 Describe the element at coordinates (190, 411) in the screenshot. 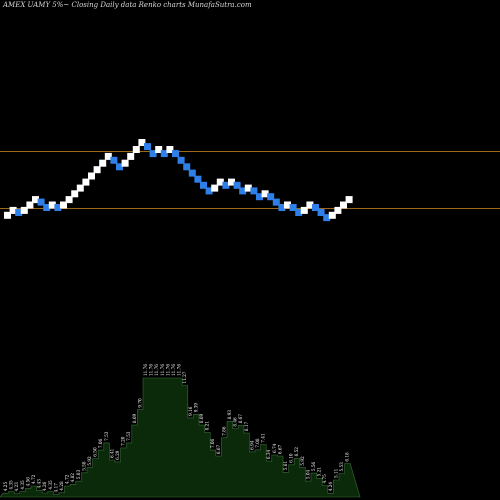

I see `brick-price-label: 9.16` at that location.